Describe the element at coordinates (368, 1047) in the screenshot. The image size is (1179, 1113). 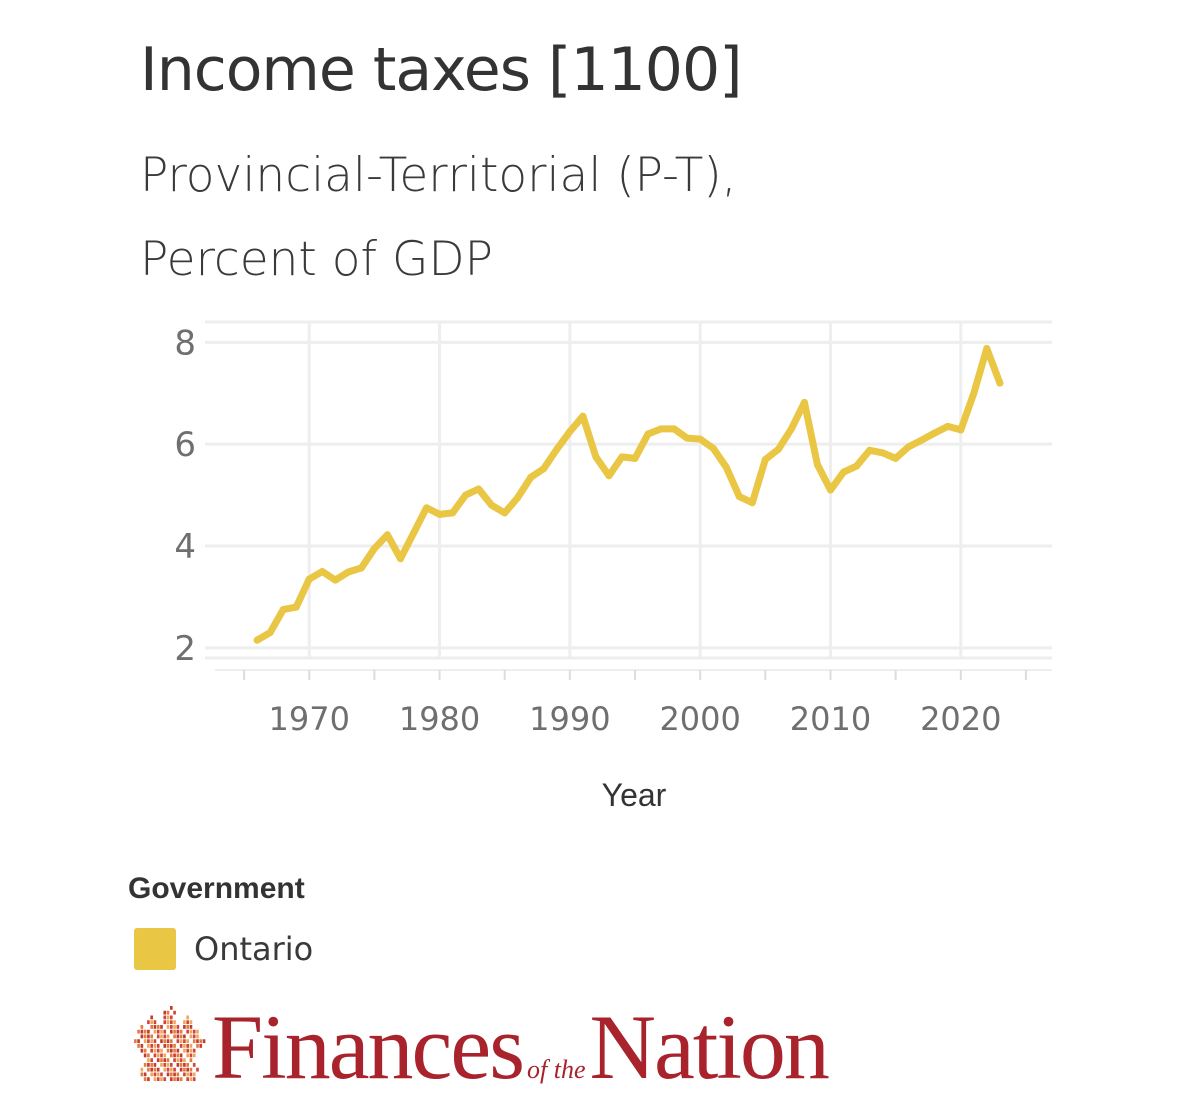
I see `logo-word-finances: Finances` at that location.